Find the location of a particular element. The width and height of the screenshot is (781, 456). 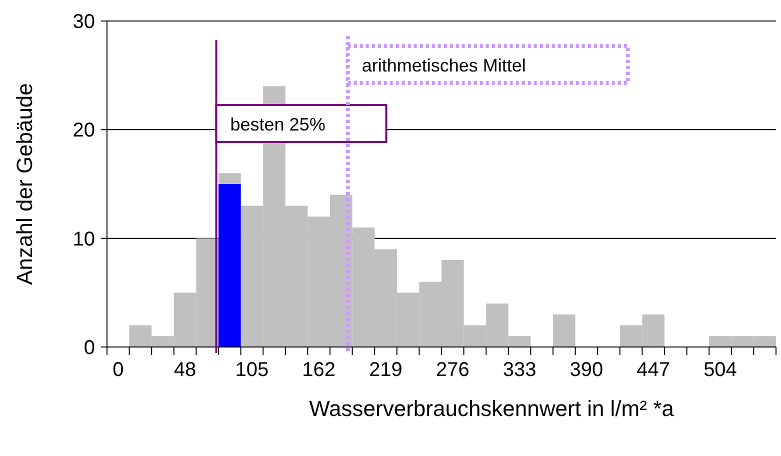

x-tick-label: 447 is located at coordinates (653, 370).